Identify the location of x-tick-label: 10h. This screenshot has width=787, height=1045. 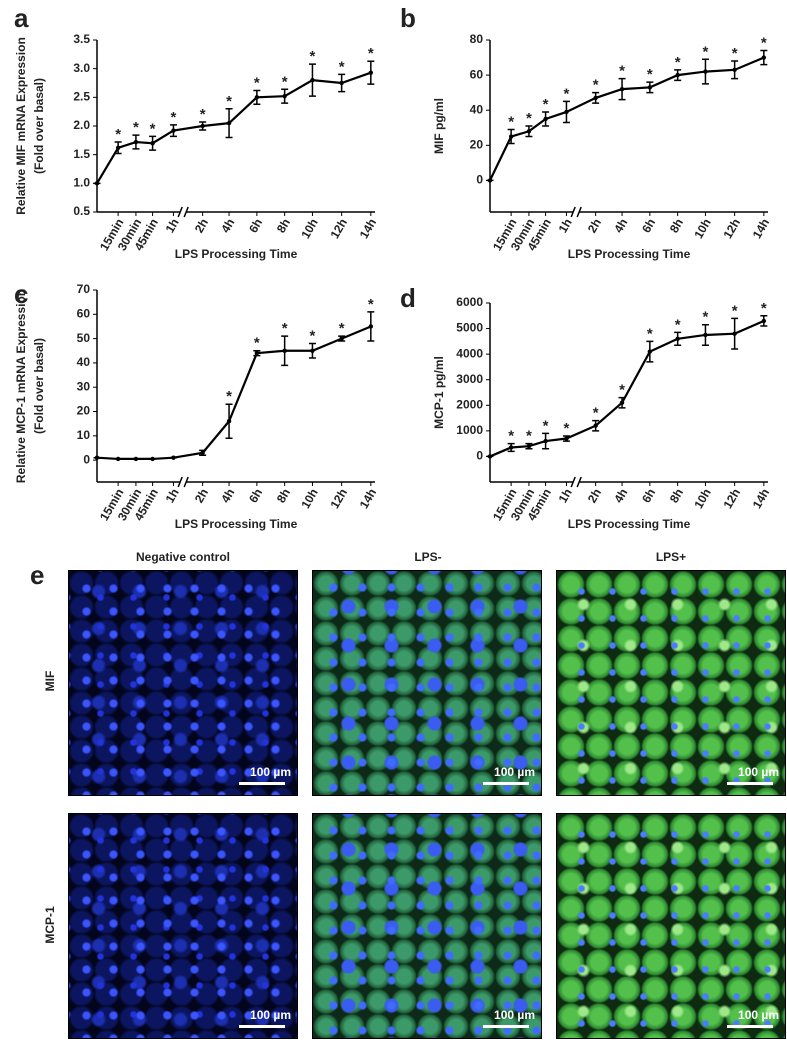
(309, 228).